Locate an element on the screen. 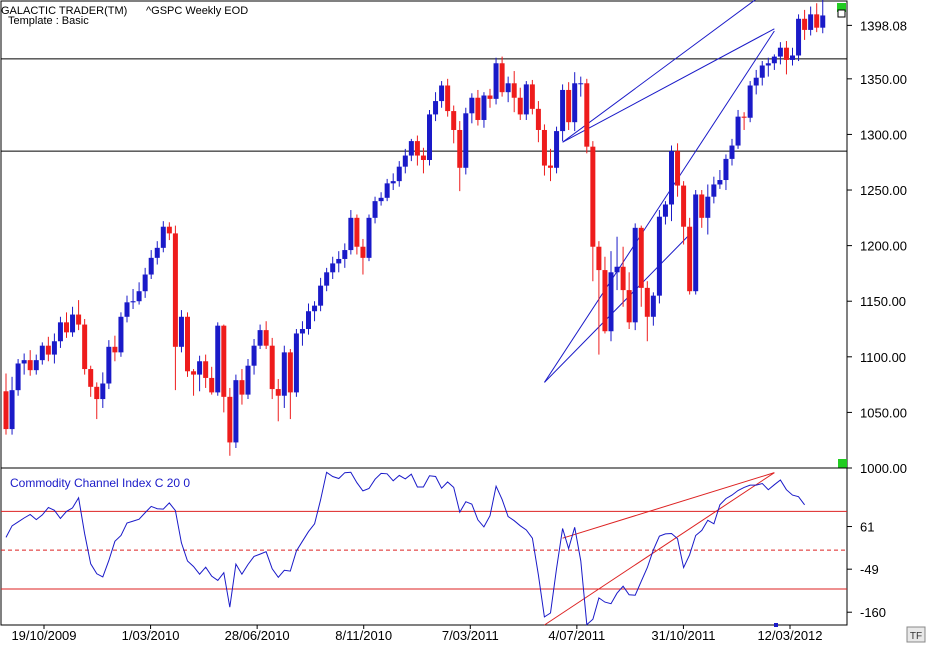  cci-tick-label: -160 is located at coordinates (873, 612).